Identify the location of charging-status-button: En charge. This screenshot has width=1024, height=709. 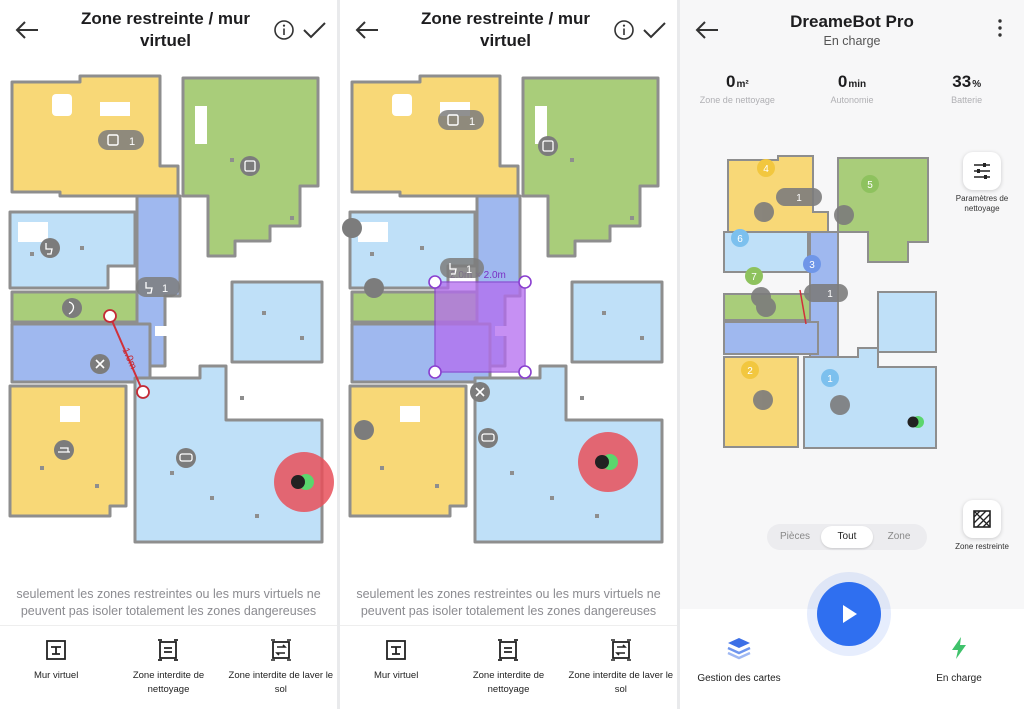
(959, 660).